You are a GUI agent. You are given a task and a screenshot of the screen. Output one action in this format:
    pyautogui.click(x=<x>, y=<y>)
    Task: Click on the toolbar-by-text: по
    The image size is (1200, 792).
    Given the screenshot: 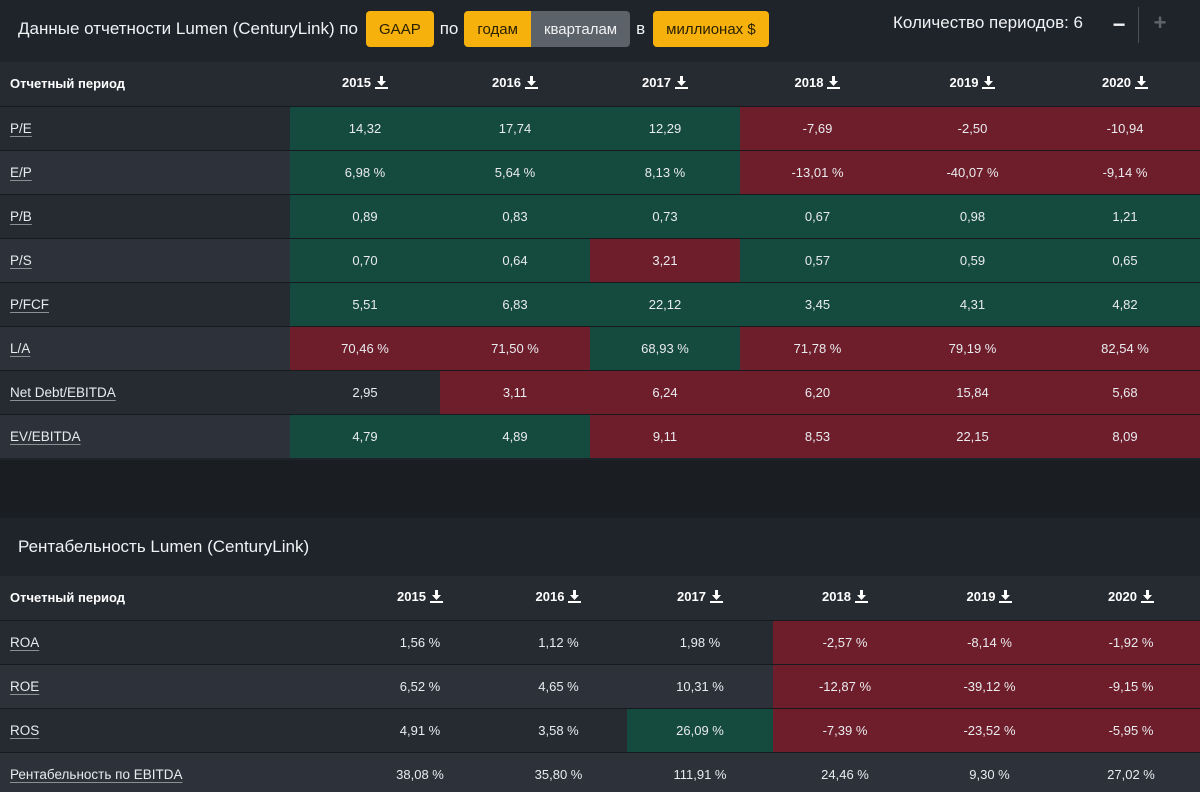 What is the action you would take?
    pyautogui.click(x=449, y=28)
    